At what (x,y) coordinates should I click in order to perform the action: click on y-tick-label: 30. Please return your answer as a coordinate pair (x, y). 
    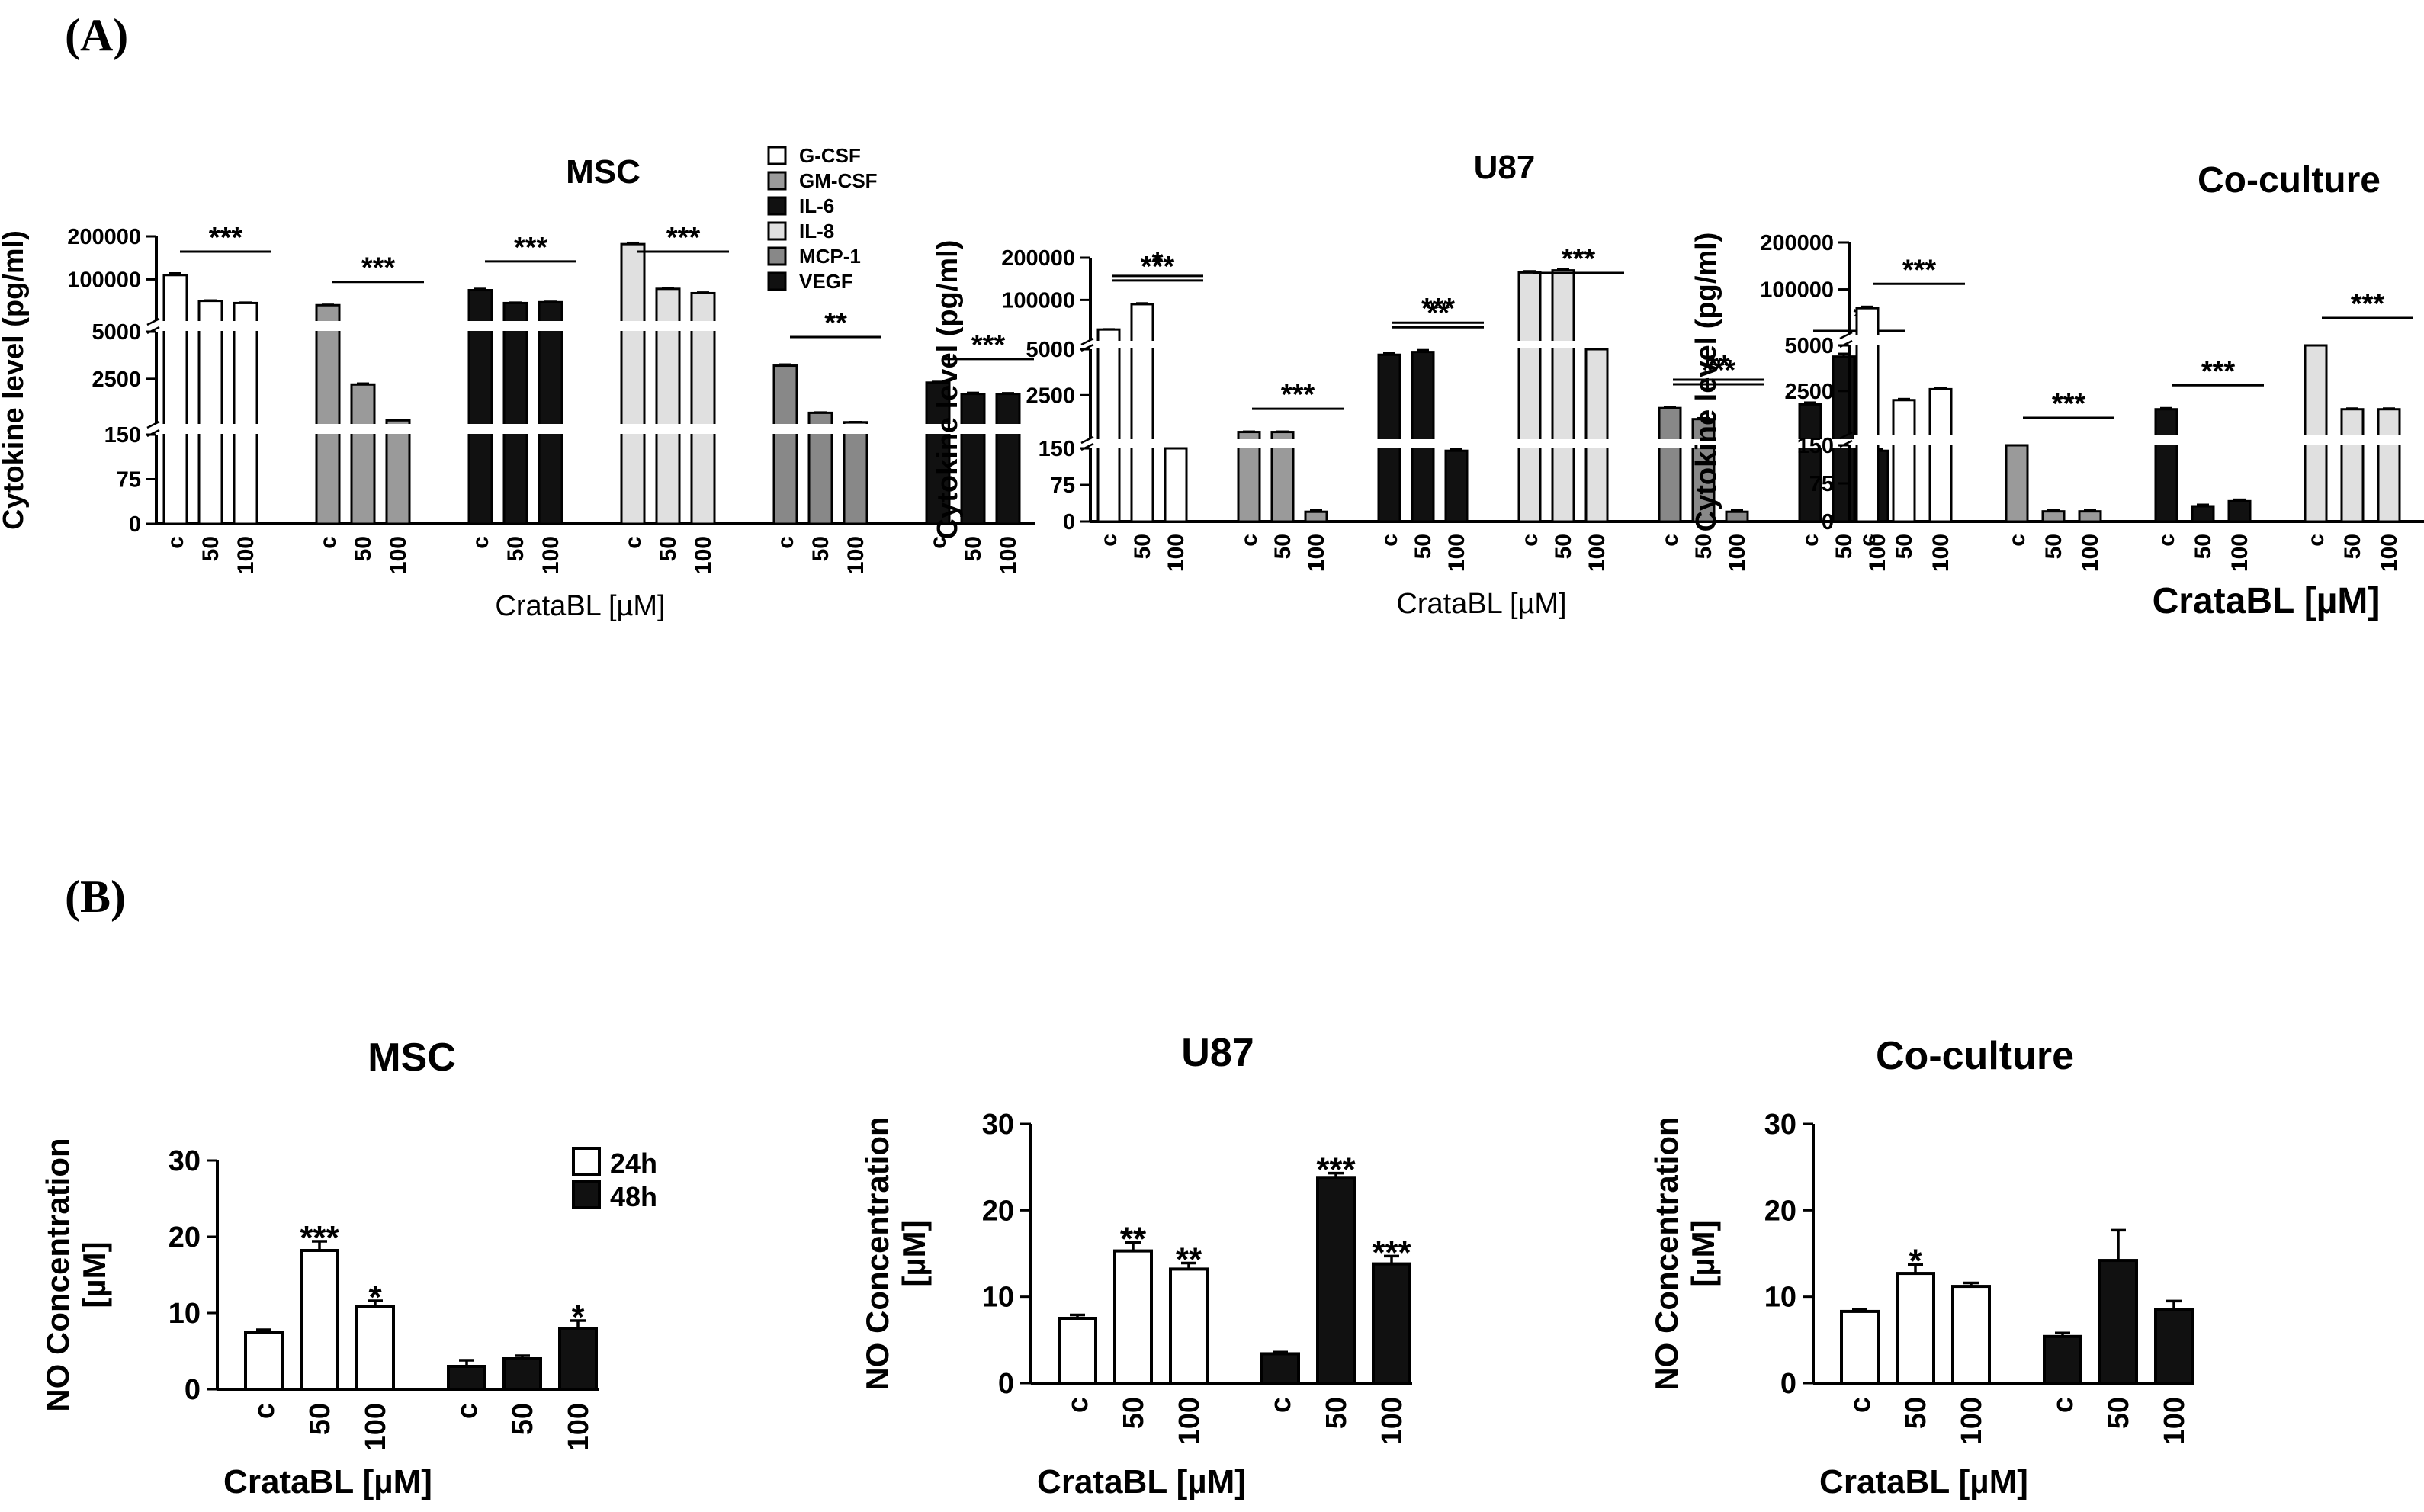
    Looking at the image, I should click on (185, 1161).